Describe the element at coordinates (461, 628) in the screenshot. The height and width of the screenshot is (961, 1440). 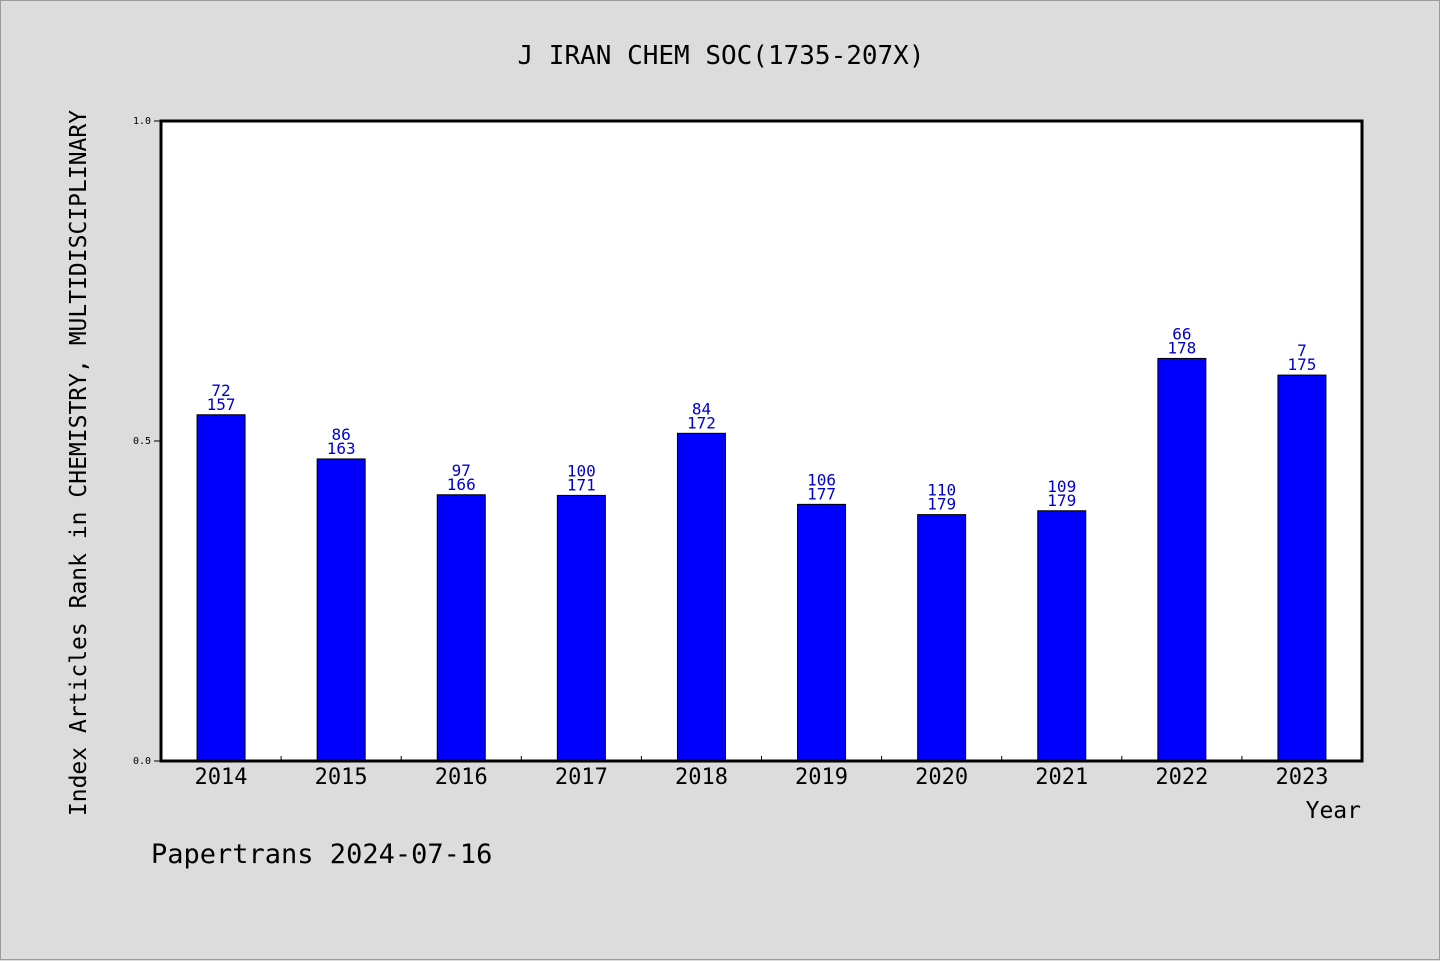
I see `bar-2016` at that location.